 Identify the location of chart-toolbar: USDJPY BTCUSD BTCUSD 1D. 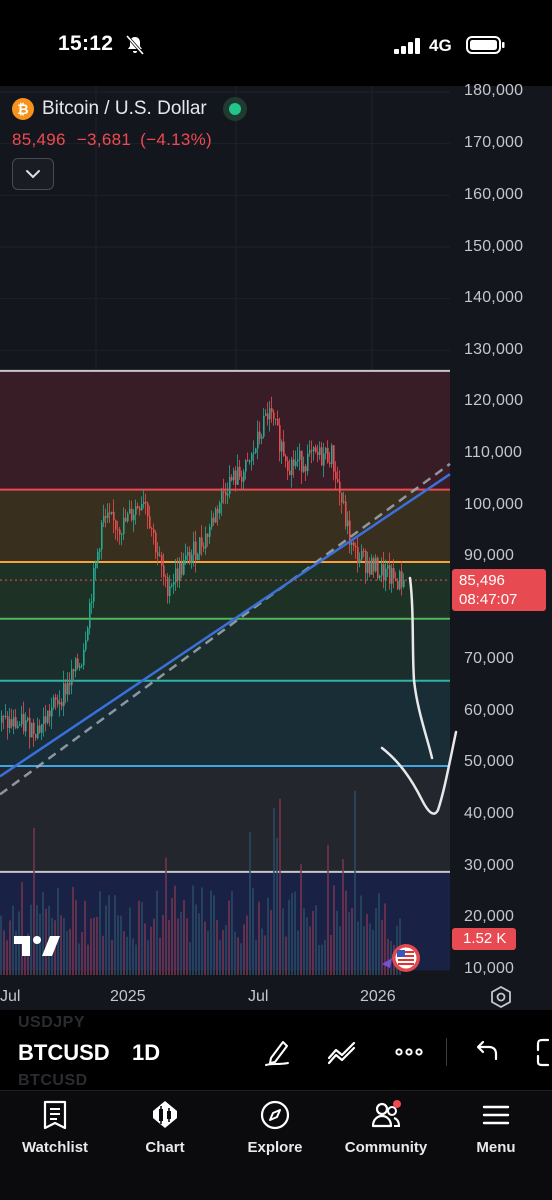
(276, 1050).